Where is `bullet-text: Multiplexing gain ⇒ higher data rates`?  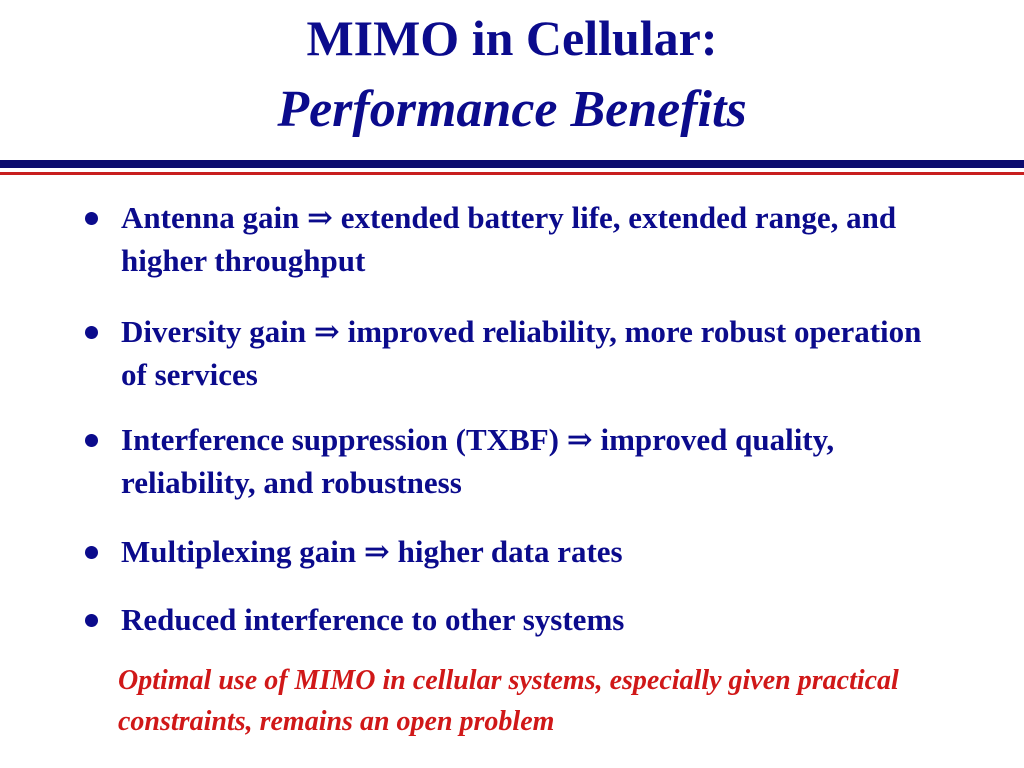 bullet-text: Multiplexing gain ⇒ higher data rates is located at coordinates (372, 551).